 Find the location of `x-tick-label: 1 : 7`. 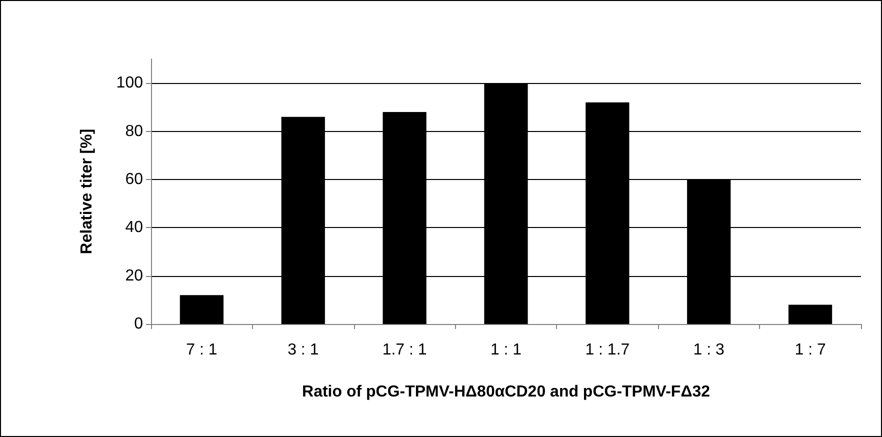

x-tick-label: 1 : 7 is located at coordinates (810, 350).